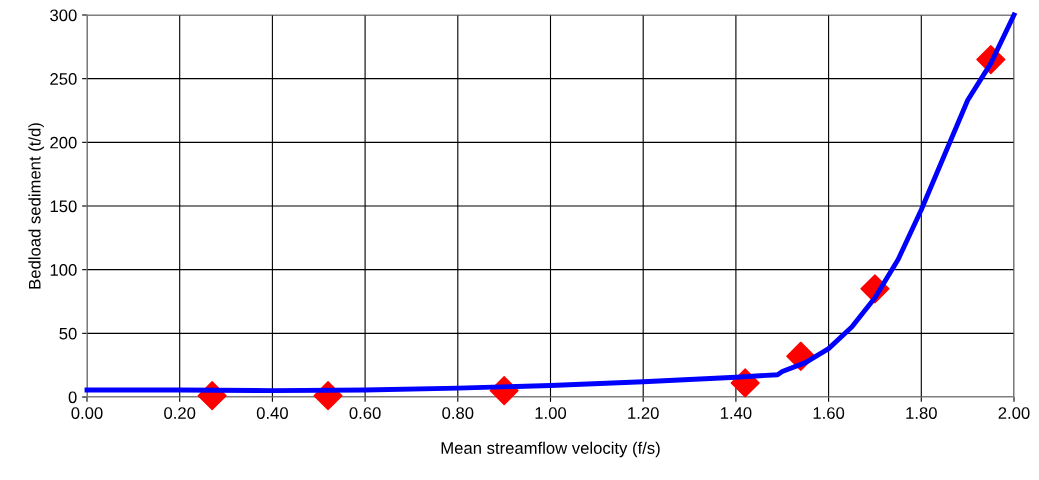 The height and width of the screenshot is (480, 1039). What do you see at coordinates (550, 449) in the screenshot?
I see `x-axis-title: Mean streamflow velocity (f/s)` at bounding box center [550, 449].